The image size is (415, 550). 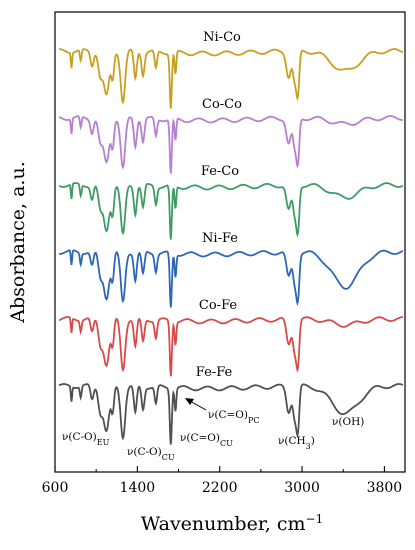 What do you see at coordinates (151, 454) in the screenshot?
I see `annotation-v-co-cu: ν(C-O)CU` at bounding box center [151, 454].